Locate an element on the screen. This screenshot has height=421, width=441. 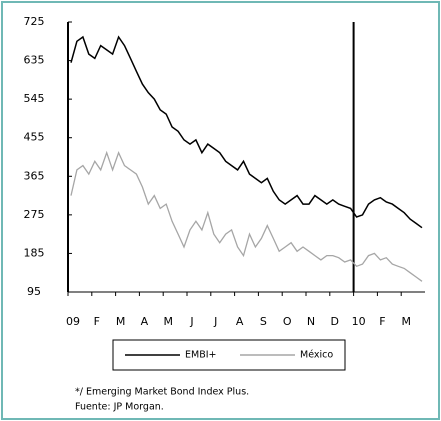
legend-label: EMBI+ is located at coordinates (200, 355).